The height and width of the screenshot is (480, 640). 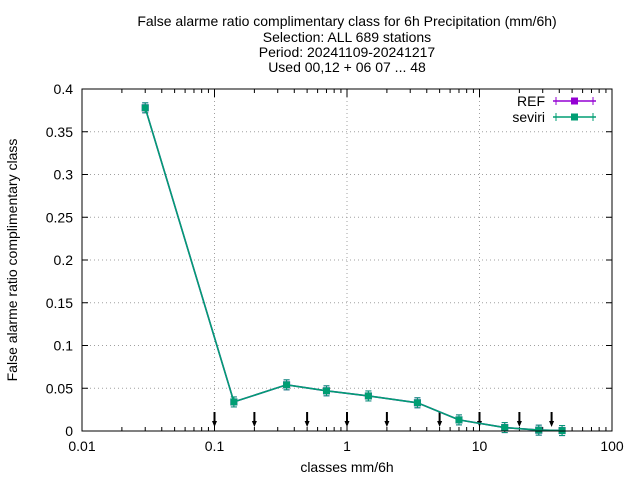 I want to click on x-tick-label: 100, so click(x=612, y=446).